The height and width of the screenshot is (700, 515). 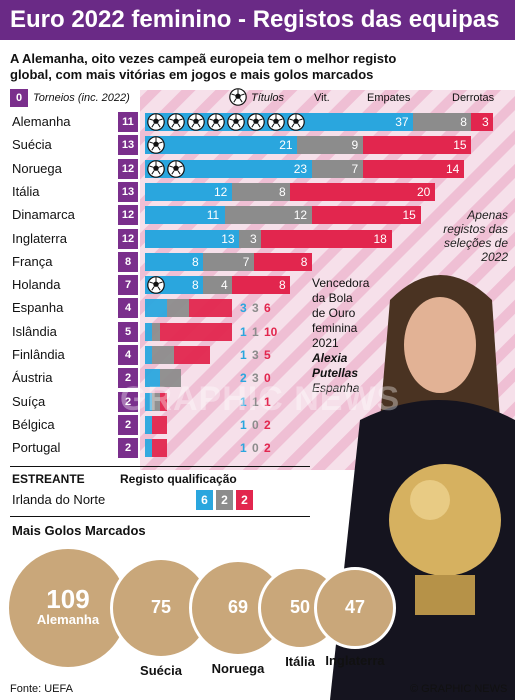 What do you see at coordinates (300, 607) in the screenshot?
I see `goals-value: 50` at bounding box center [300, 607].